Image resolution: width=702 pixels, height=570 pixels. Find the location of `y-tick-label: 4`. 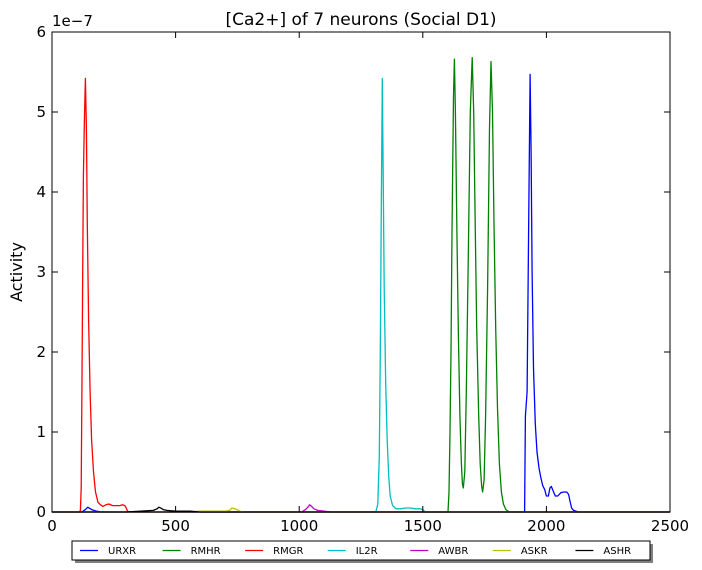

y-tick-label: 4 is located at coordinates (41, 192).